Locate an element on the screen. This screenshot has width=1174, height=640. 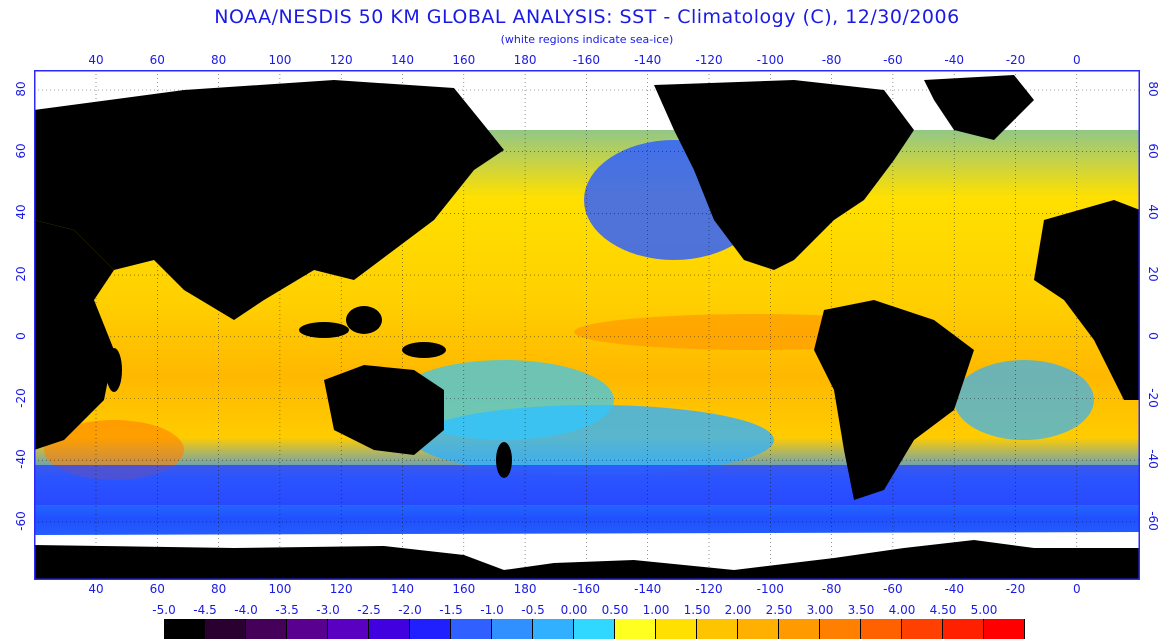
x-top-tick-label: -80 is located at coordinates (831, 60).